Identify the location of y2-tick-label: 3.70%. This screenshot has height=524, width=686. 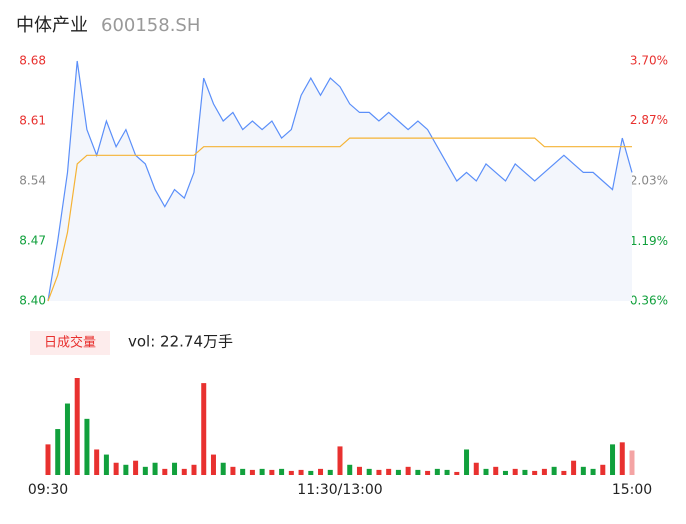
(649, 61).